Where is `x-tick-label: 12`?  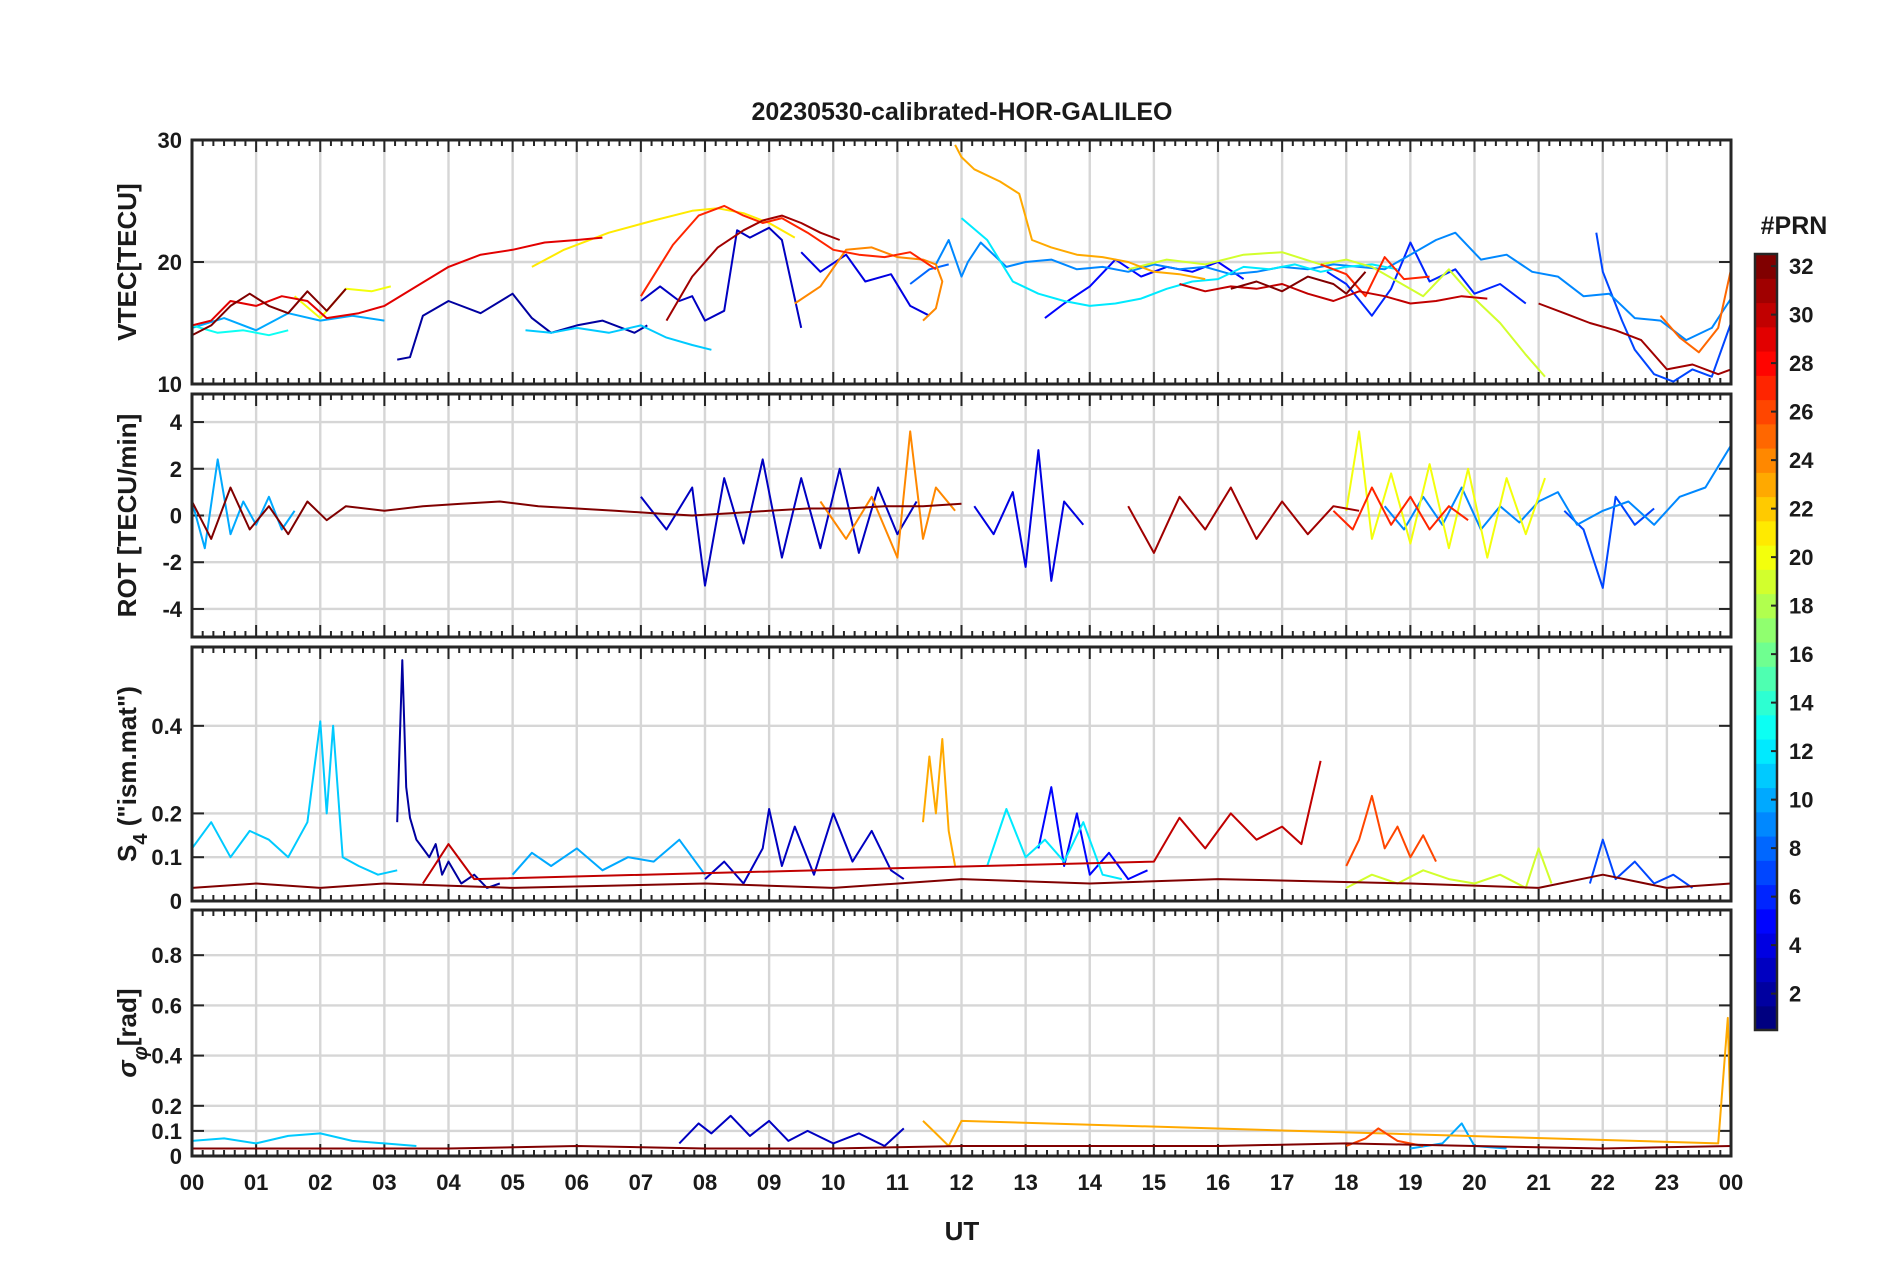 x-tick-label: 12 is located at coordinates (961, 1182).